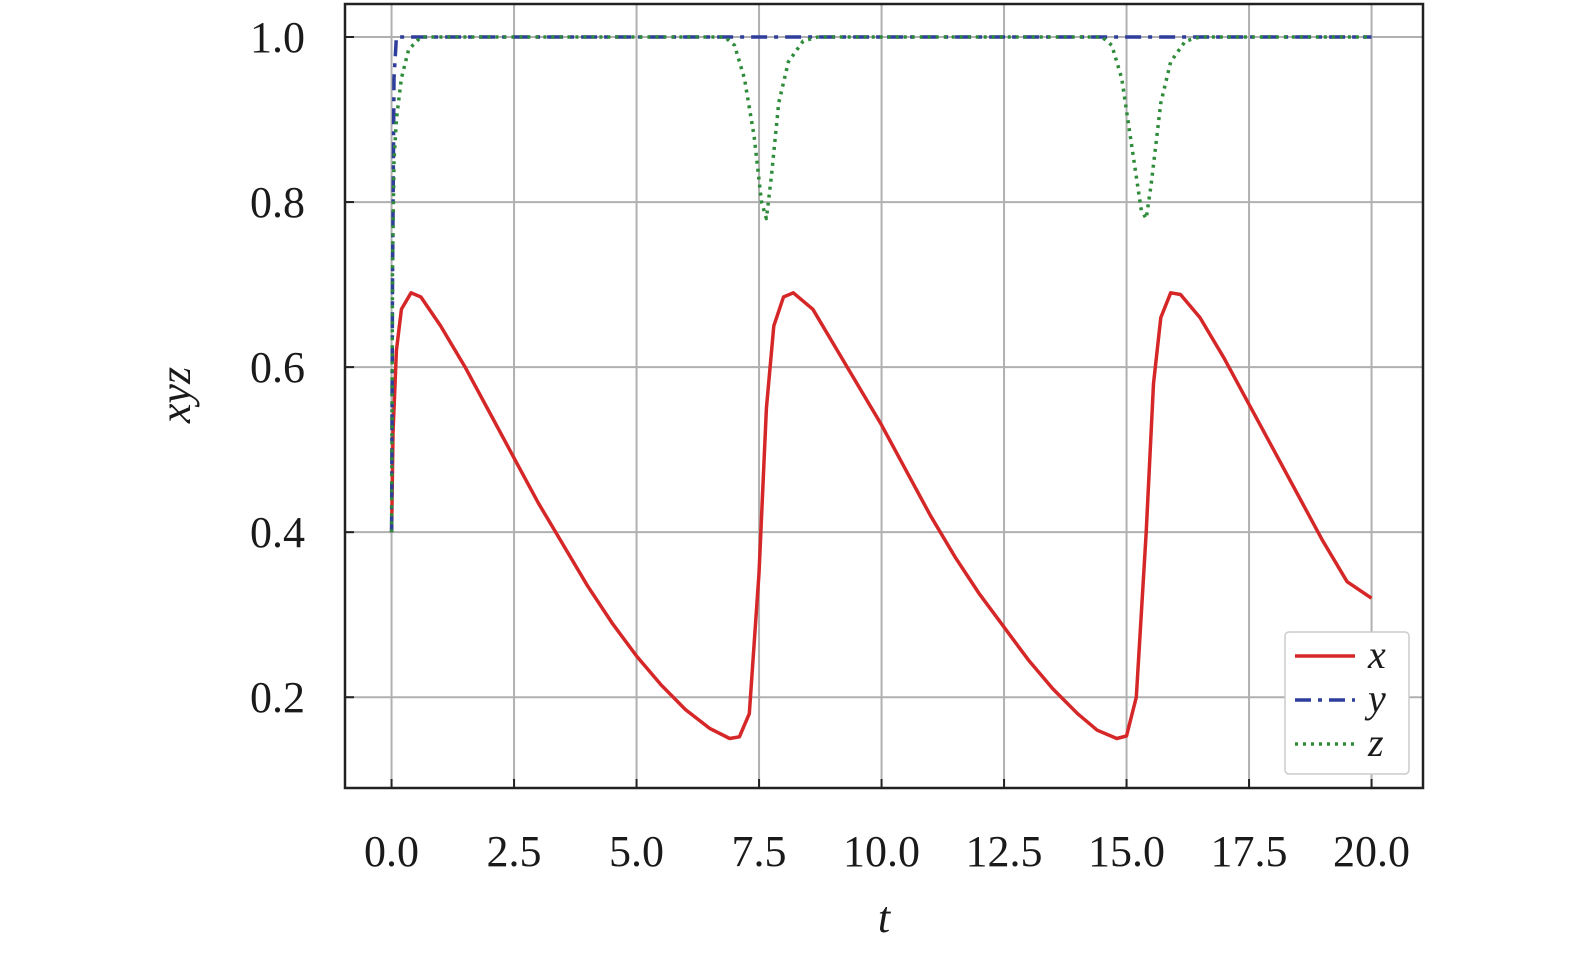  What do you see at coordinates (885, 917) in the screenshot?
I see `x-axis-label: t` at bounding box center [885, 917].